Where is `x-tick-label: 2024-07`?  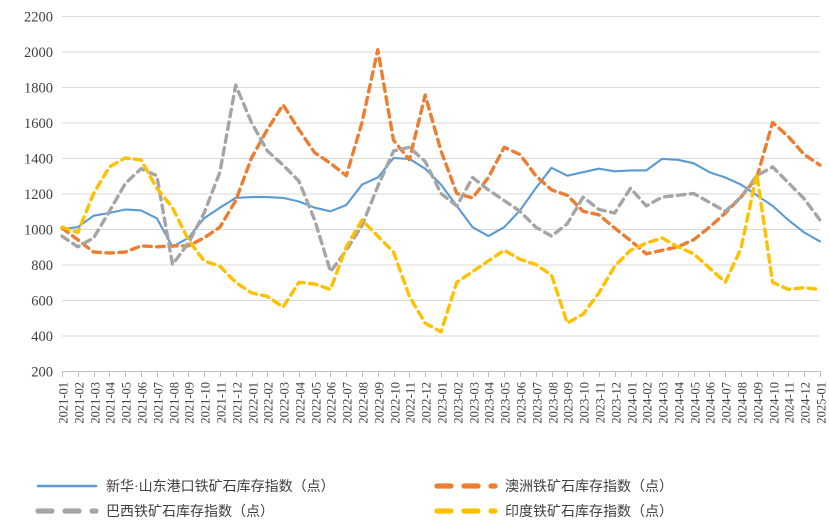 x-tick-label: 2024-07 is located at coordinates (727, 403).